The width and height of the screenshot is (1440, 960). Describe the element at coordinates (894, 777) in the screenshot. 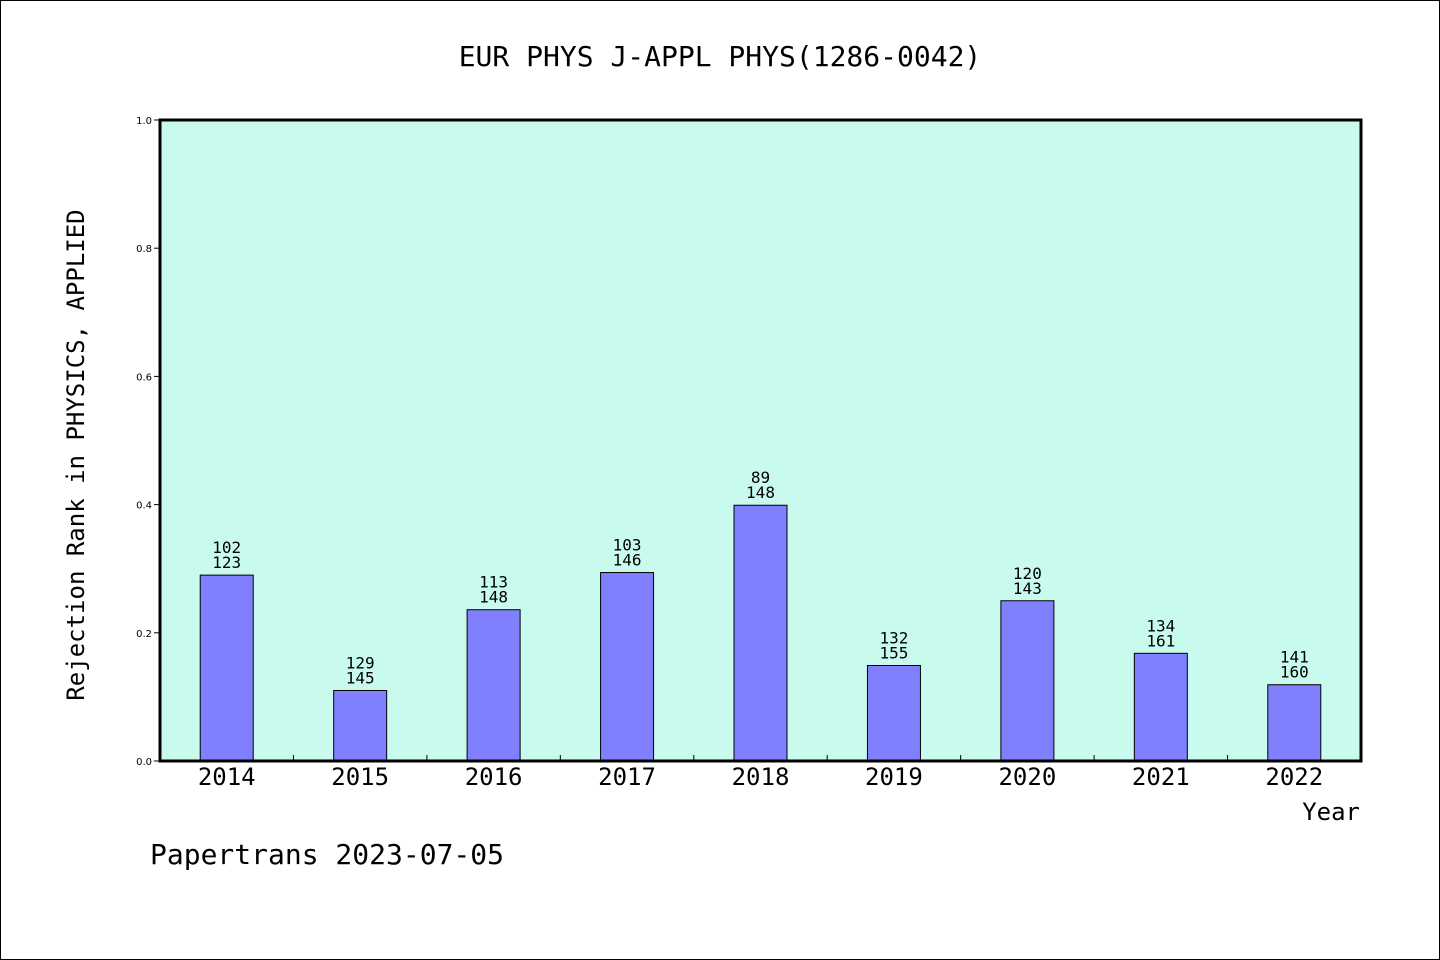

I see `x-tick-label: 2019` at that location.